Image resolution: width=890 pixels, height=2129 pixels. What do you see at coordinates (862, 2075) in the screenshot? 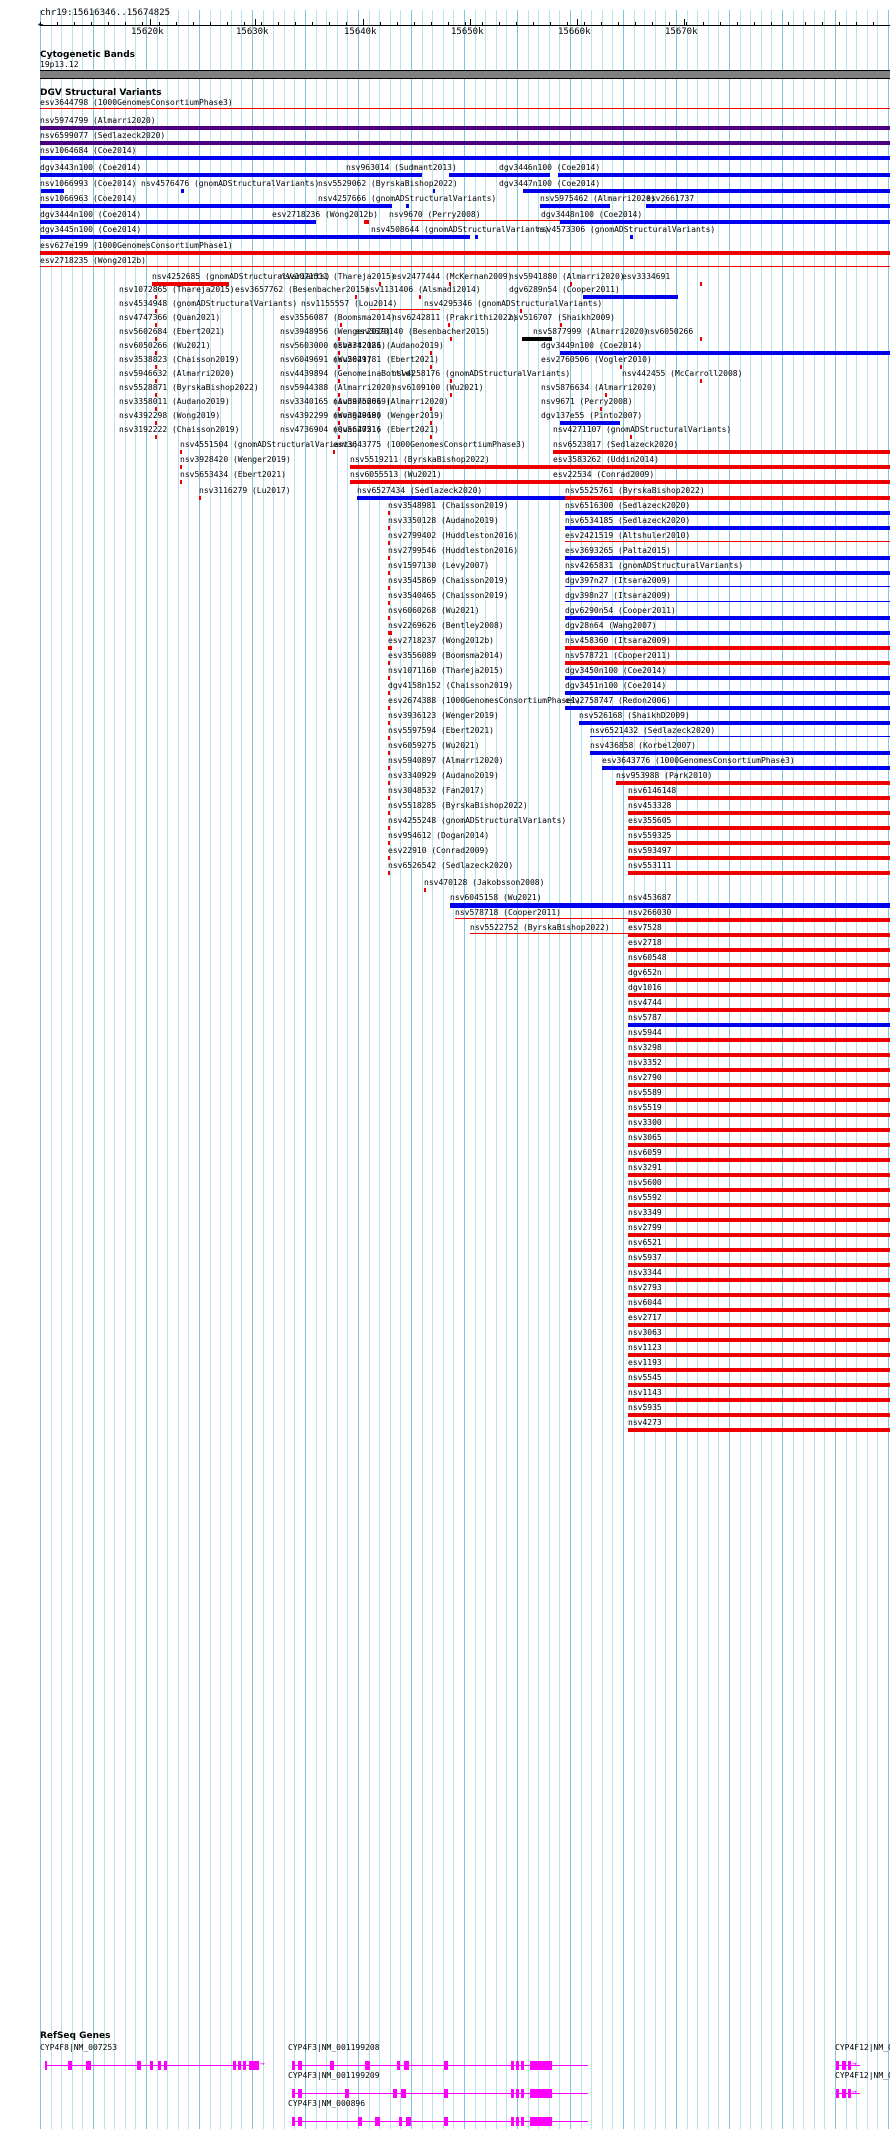
I see `gene-label: CYP4F12|NM_0239` at bounding box center [862, 2075].